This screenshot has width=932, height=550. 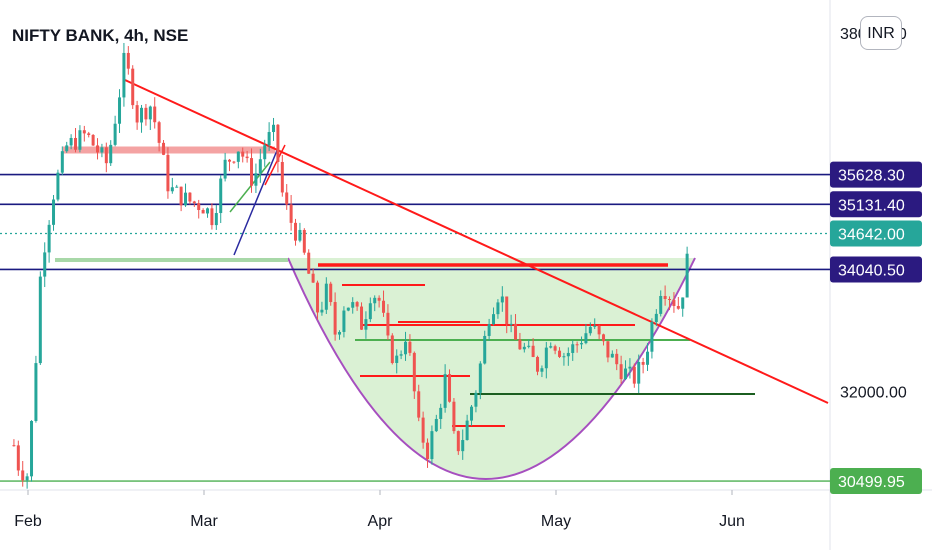 What do you see at coordinates (556, 521) in the screenshot?
I see `time-axis-label: May` at bounding box center [556, 521].